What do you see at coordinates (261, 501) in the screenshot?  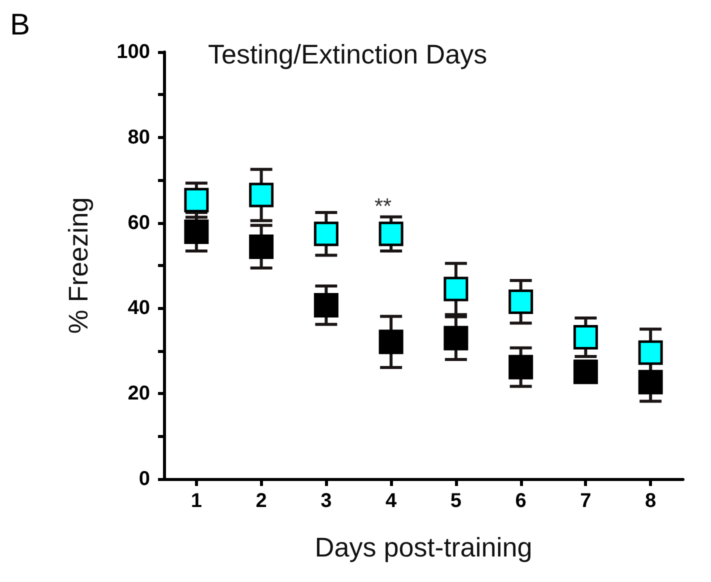 I see `x-tick-label: 2` at bounding box center [261, 501].